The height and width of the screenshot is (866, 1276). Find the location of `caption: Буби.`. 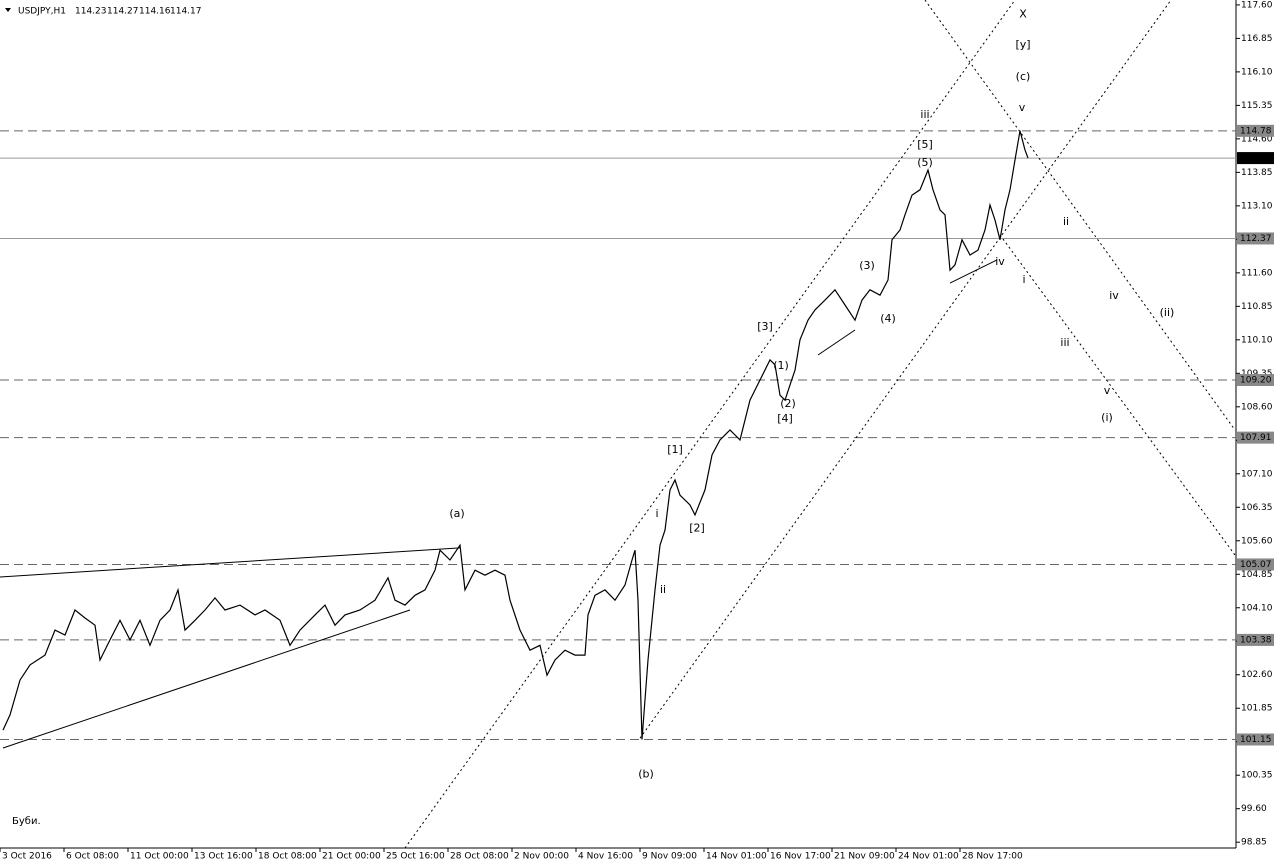

caption: Буби. is located at coordinates (26, 821).